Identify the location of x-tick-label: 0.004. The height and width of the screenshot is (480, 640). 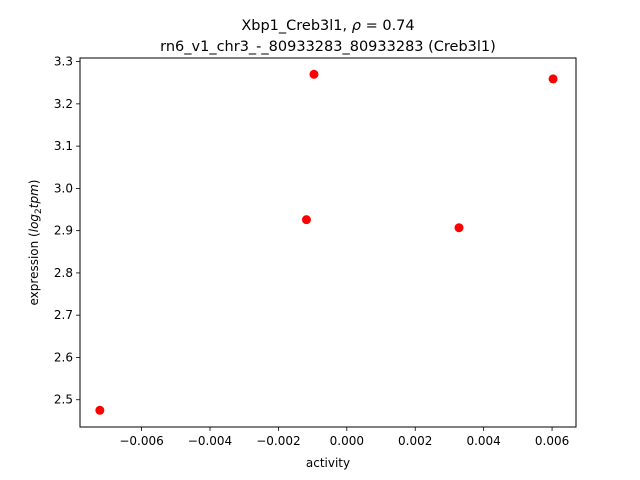
(483, 441).